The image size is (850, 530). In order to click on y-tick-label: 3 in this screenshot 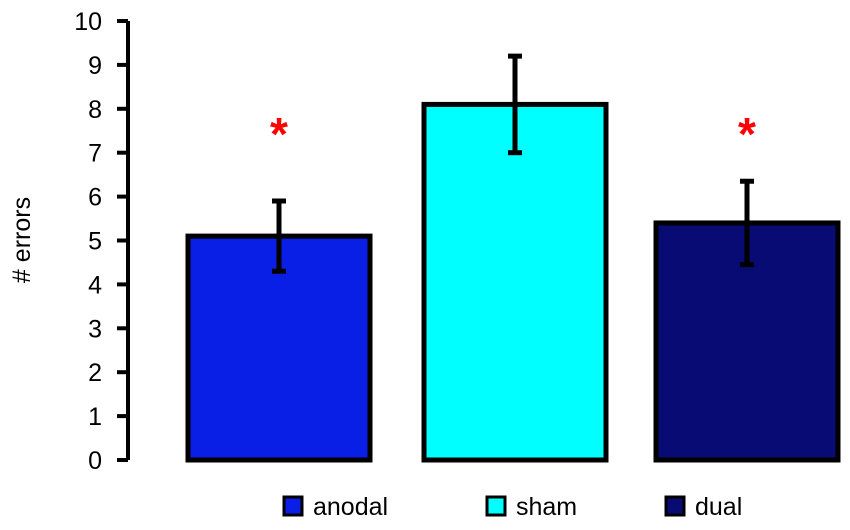, I will do `click(95, 329)`.